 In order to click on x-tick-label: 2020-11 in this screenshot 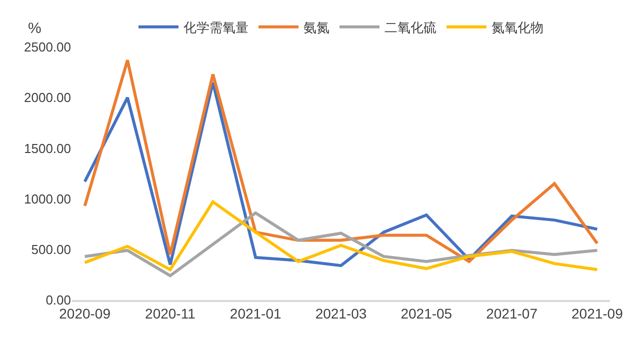, I will do `click(170, 314)`.